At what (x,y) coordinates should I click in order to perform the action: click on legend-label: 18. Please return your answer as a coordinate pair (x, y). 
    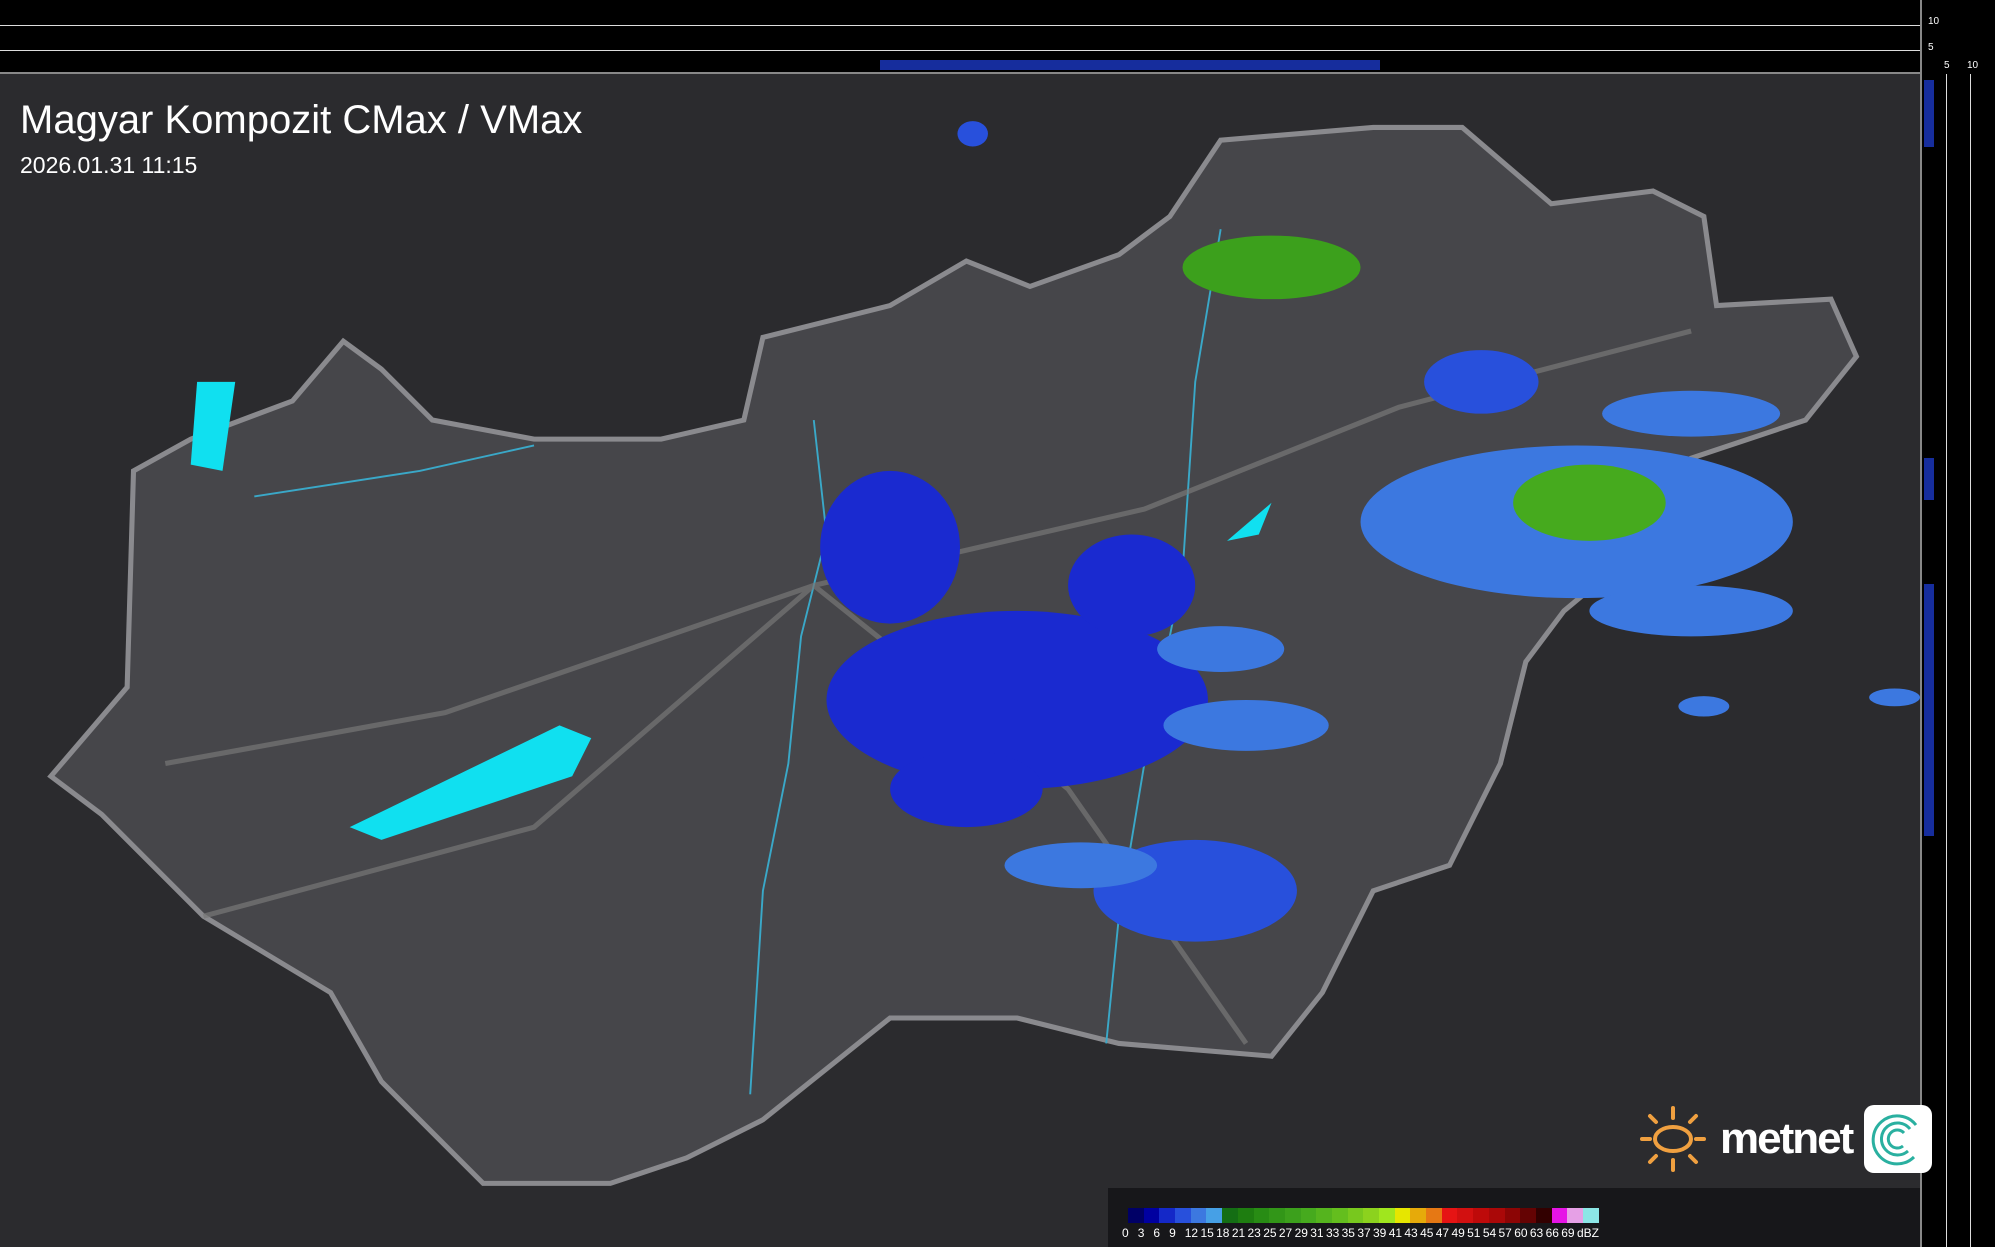
    Looking at the image, I should click on (1223, 1233).